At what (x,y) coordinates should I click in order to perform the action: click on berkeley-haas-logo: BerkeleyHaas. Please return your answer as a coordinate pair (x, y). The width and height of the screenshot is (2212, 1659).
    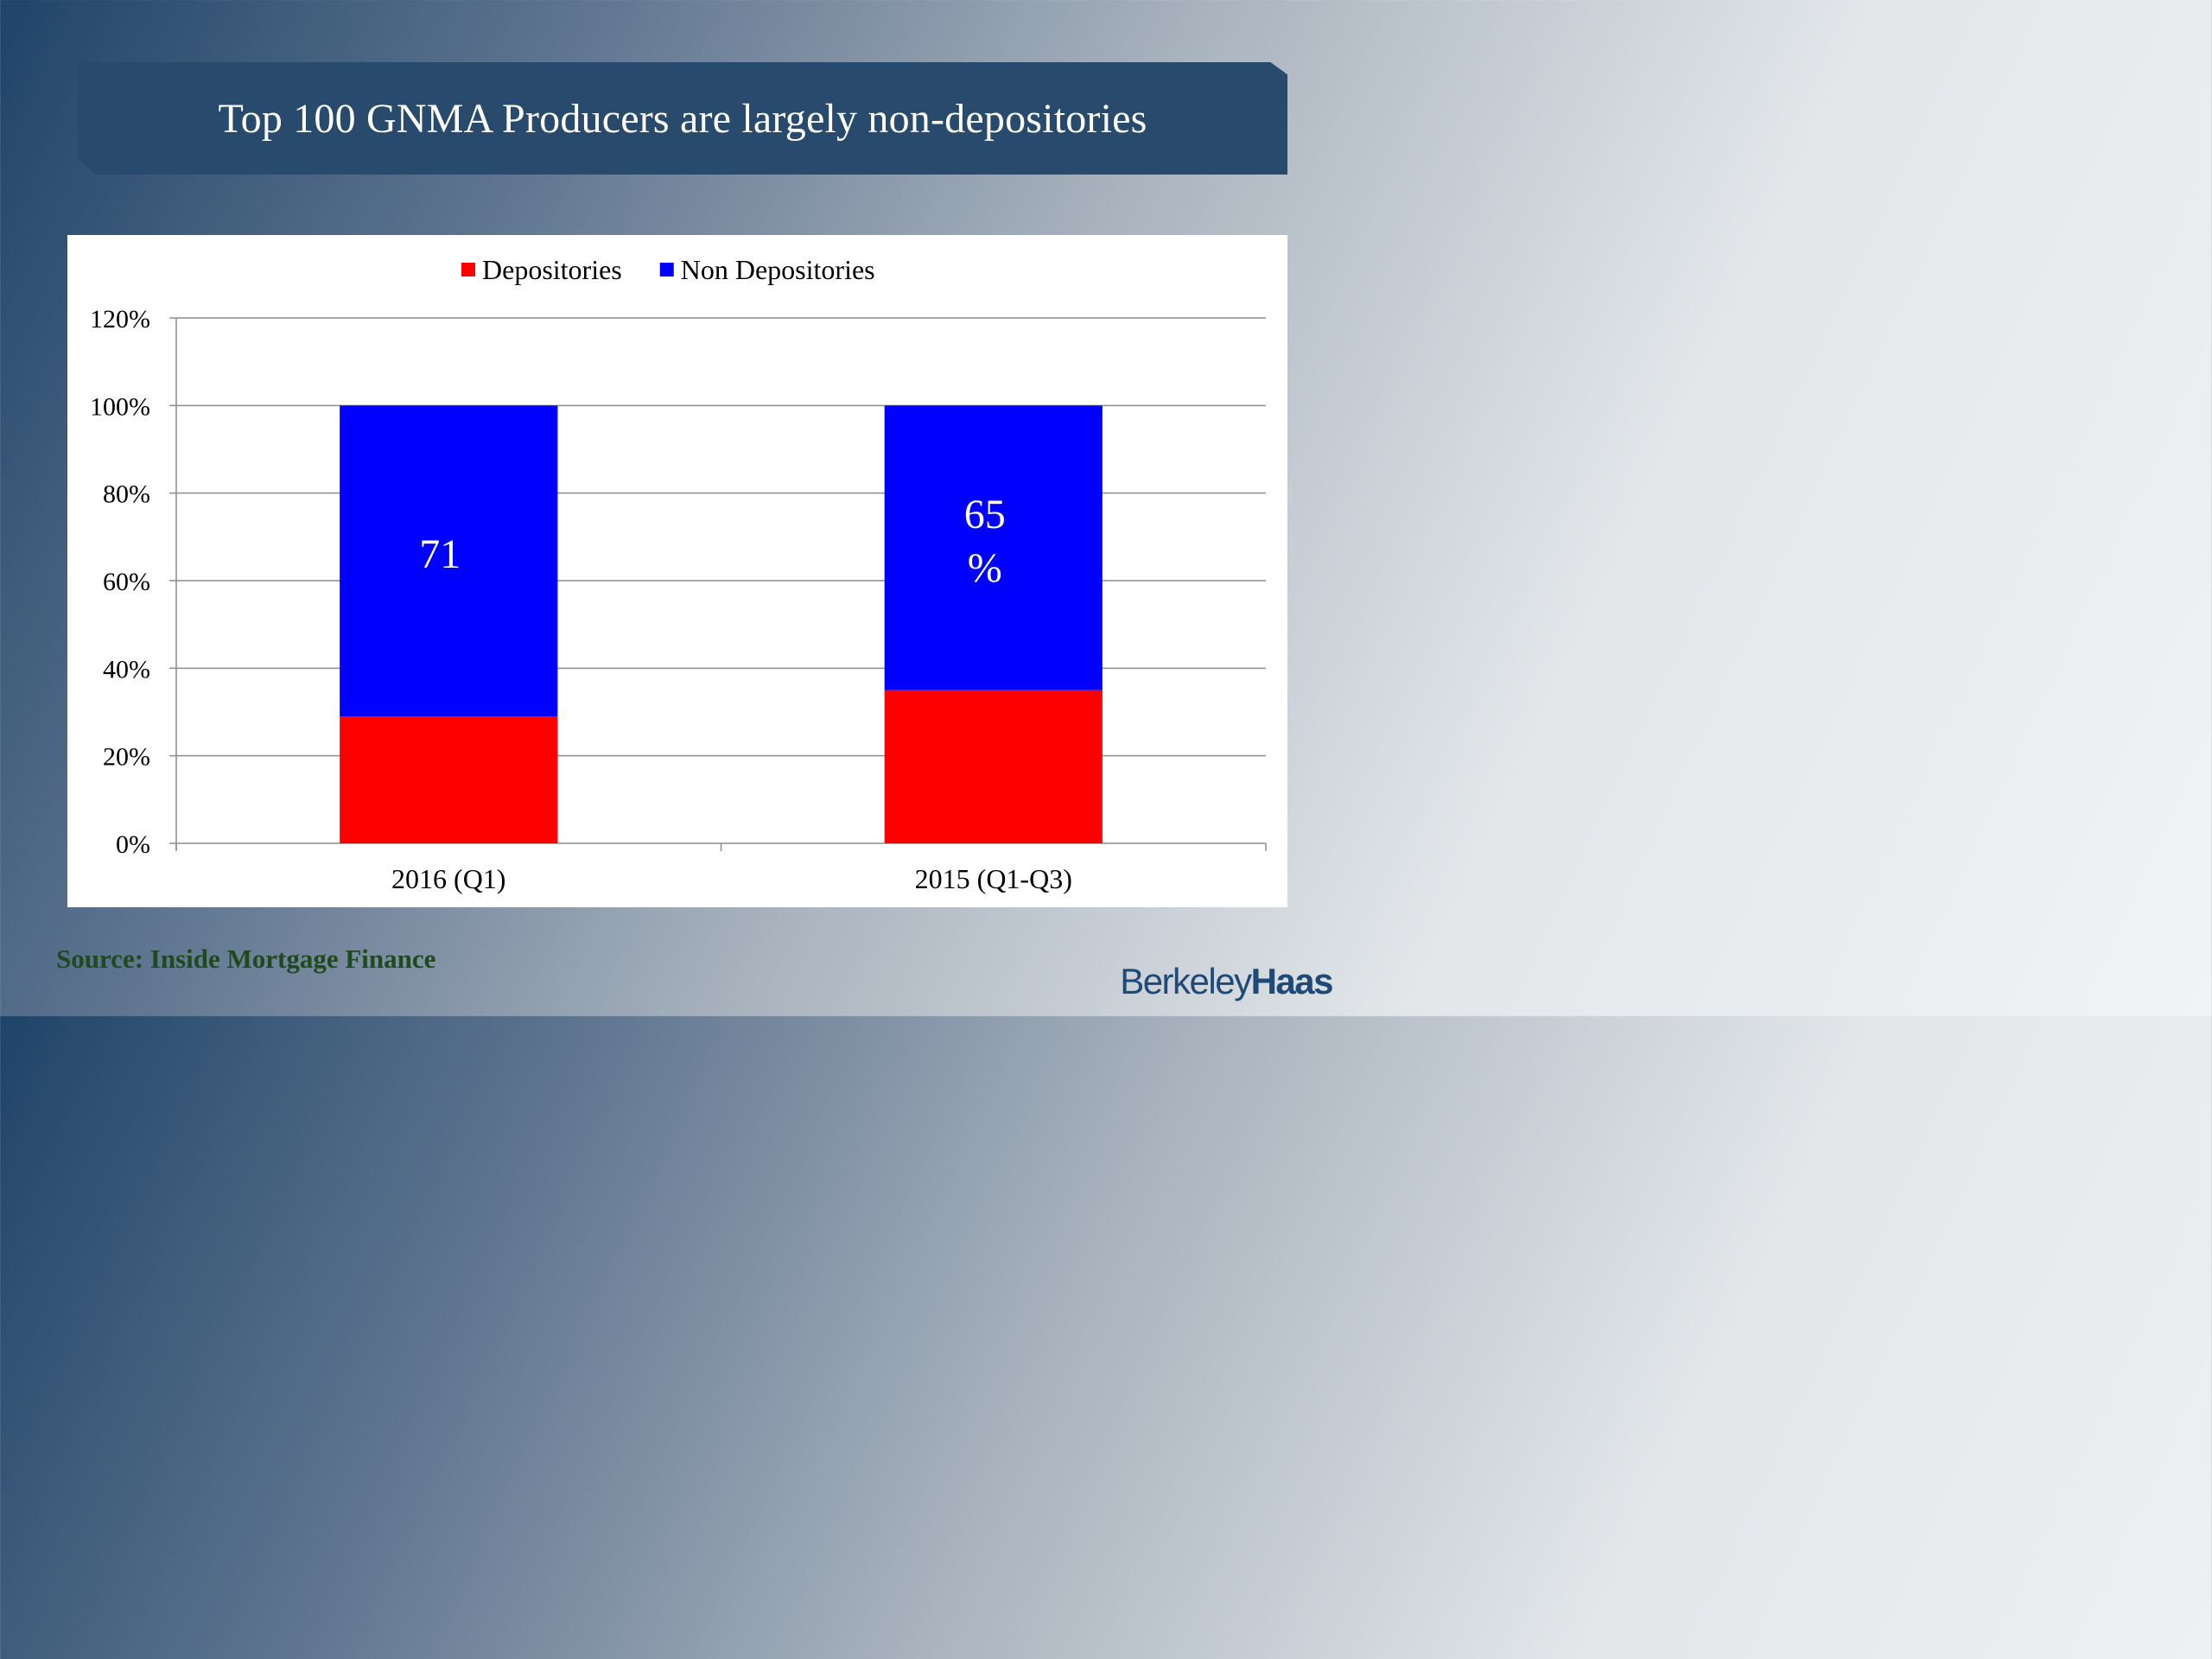
    Looking at the image, I should click on (1227, 982).